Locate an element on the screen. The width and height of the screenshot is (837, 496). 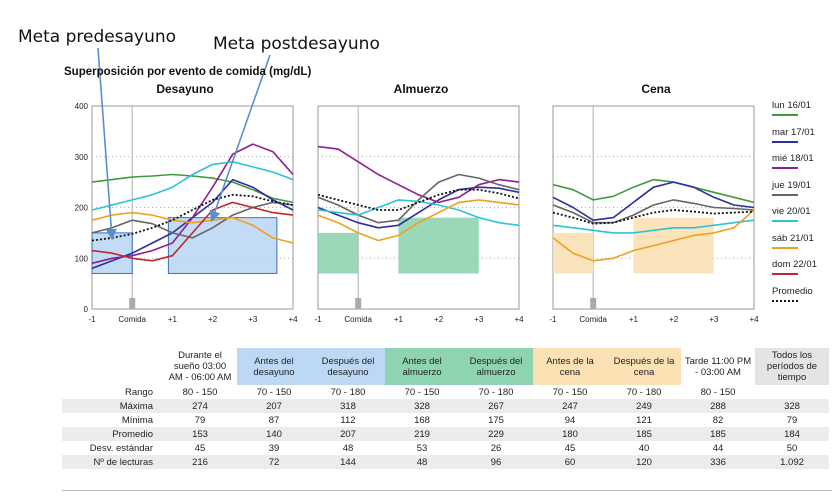
table-cell: 121 is located at coordinates (644, 420).